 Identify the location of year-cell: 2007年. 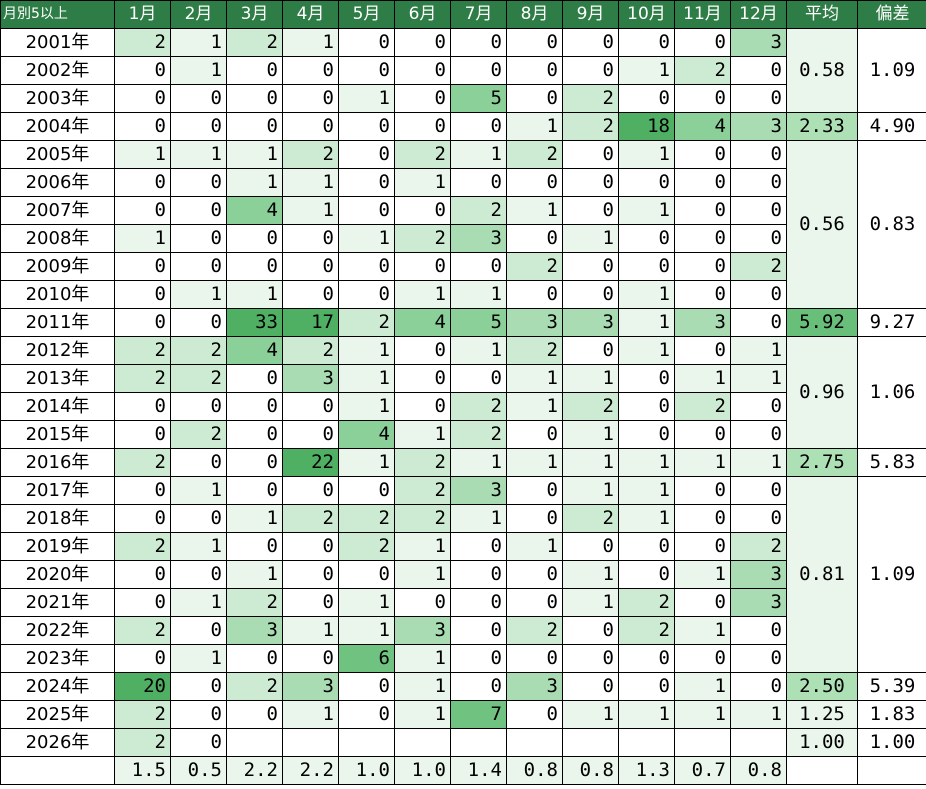
(57, 210).